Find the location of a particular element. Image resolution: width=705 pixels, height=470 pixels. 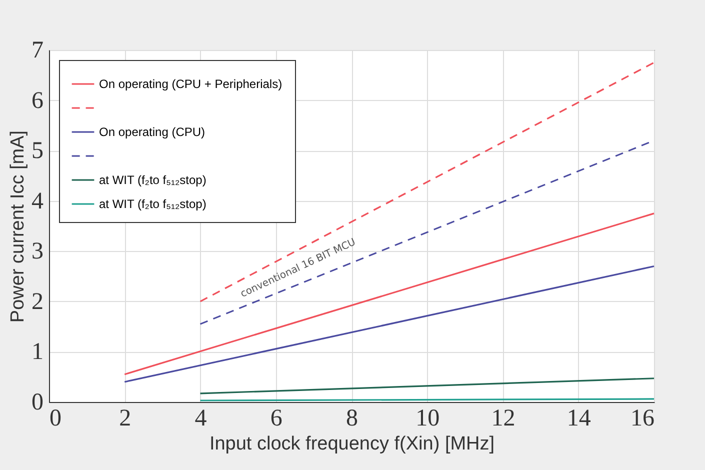

y-tick-label: 5 is located at coordinates (38, 151).